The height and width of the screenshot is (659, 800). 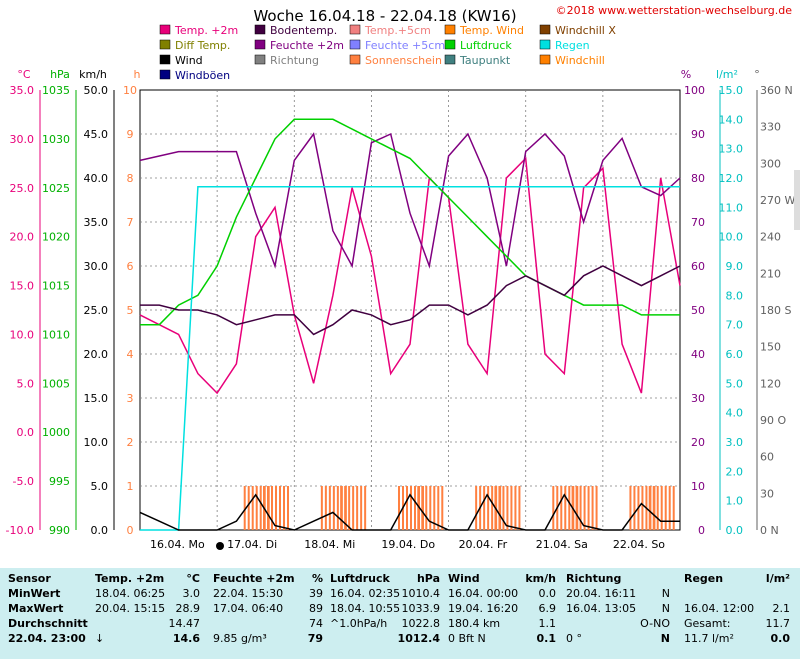 What do you see at coordinates (737, 578) in the screenshot?
I see `col-header: Regen l/m²` at bounding box center [737, 578].